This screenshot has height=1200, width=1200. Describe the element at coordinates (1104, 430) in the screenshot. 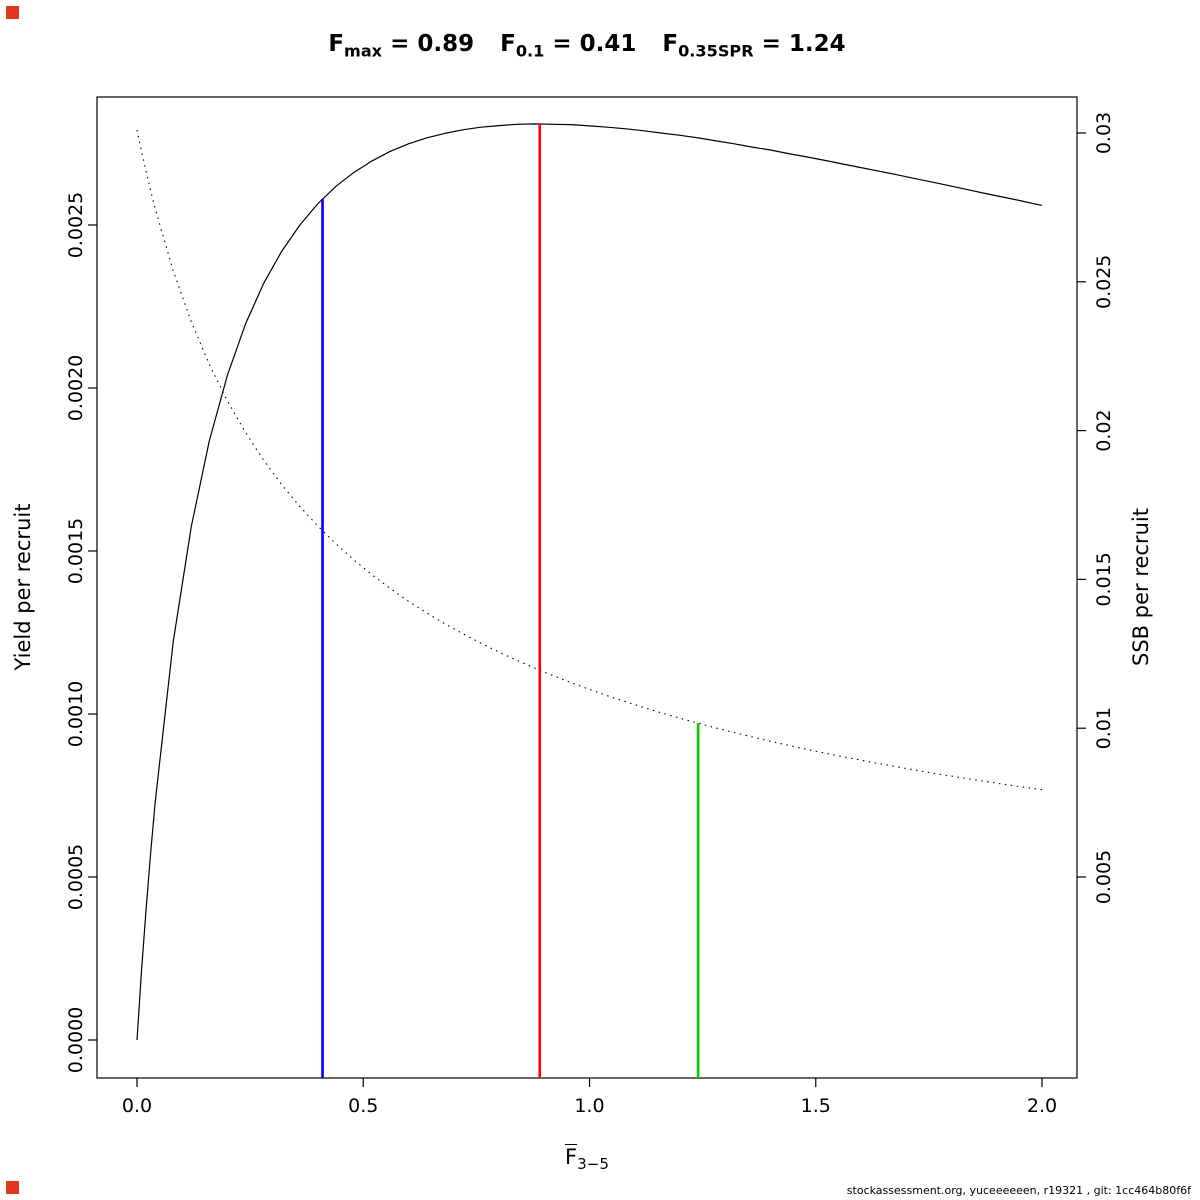

I see `right-axis-tick-label: 0.02` at that location.